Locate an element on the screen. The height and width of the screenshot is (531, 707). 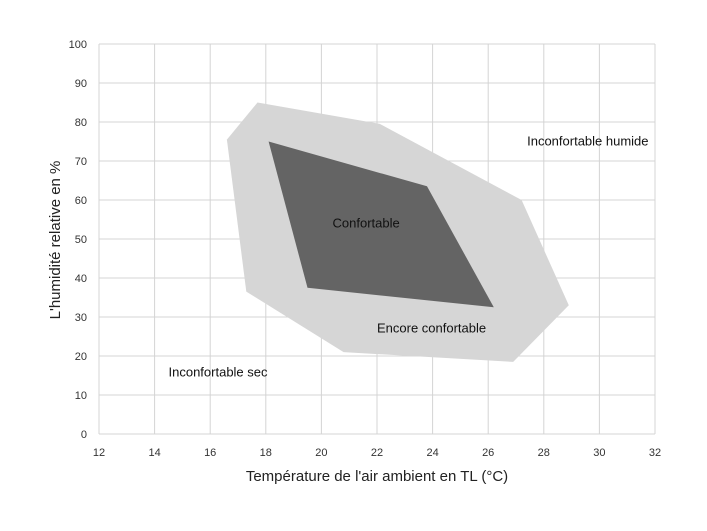
y-tick-label: 40 is located at coordinates (81, 279).